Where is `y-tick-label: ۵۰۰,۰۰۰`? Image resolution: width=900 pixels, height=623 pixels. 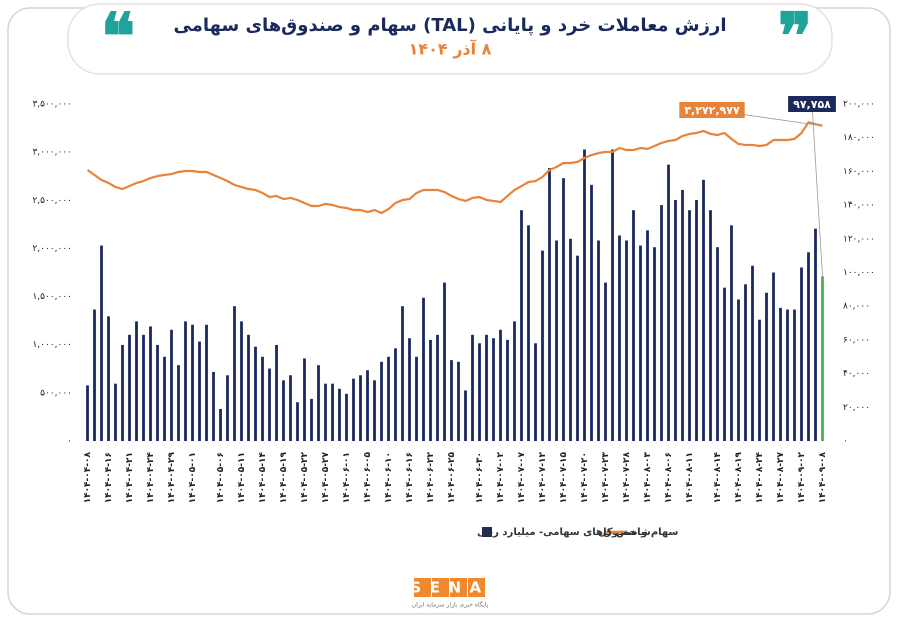
y-tick-label: ۵۰۰,۰۰۰ is located at coordinates (56, 393).